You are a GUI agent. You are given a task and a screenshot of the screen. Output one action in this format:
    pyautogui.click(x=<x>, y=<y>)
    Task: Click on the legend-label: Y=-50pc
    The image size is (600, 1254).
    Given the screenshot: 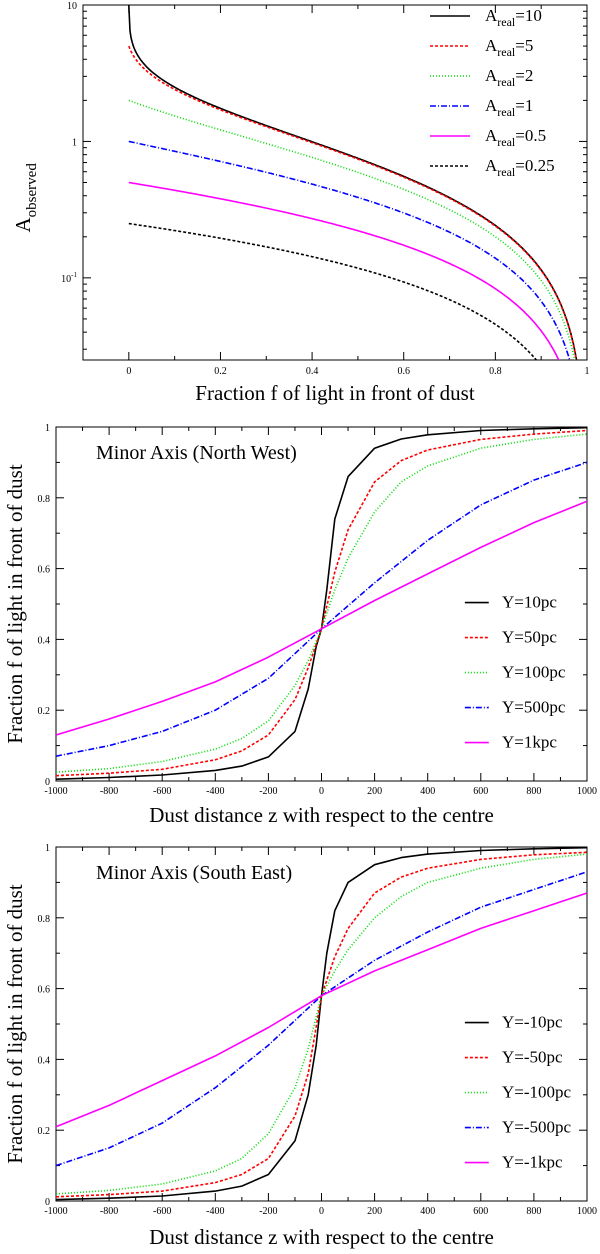 What is the action you would take?
    pyautogui.click(x=532, y=1057)
    